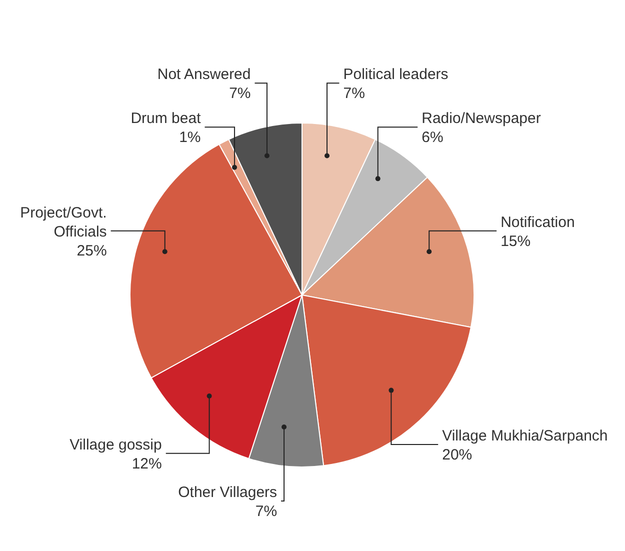  What do you see at coordinates (204, 75) in the screenshot?
I see `slice-label: Not Answered` at bounding box center [204, 75].